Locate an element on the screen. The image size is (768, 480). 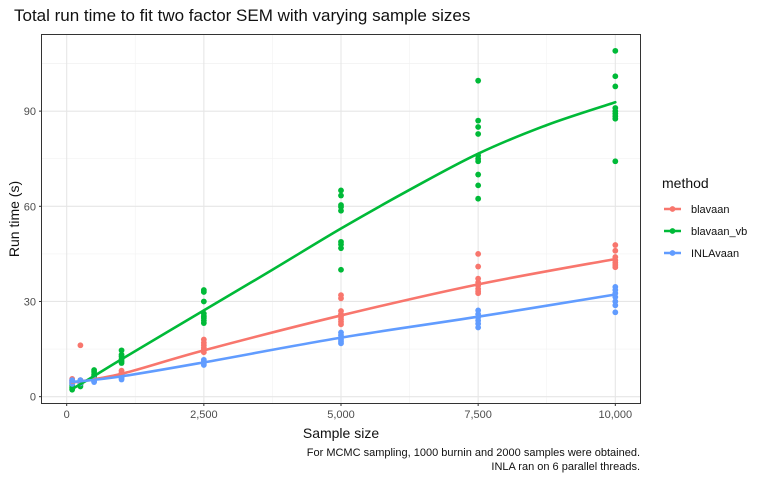
y-tick-label: 60 is located at coordinates (30, 207).